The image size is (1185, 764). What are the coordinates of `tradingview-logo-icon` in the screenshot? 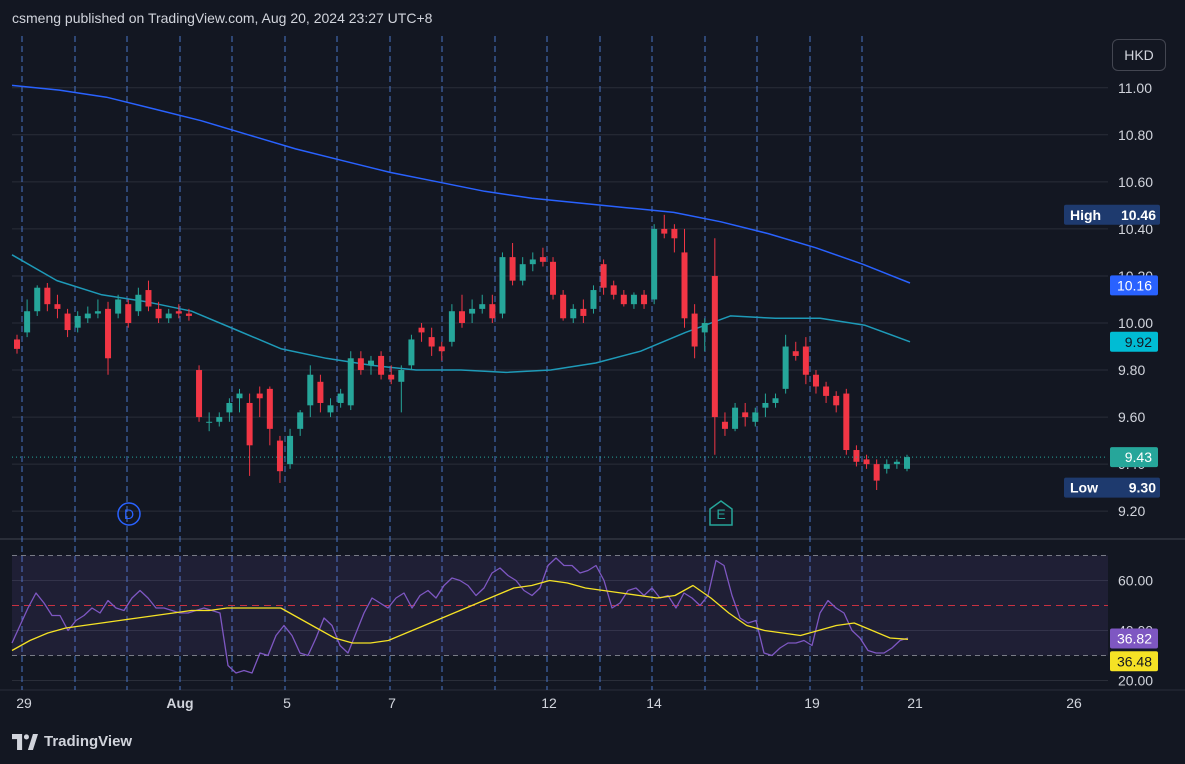 It's located at (25, 741).